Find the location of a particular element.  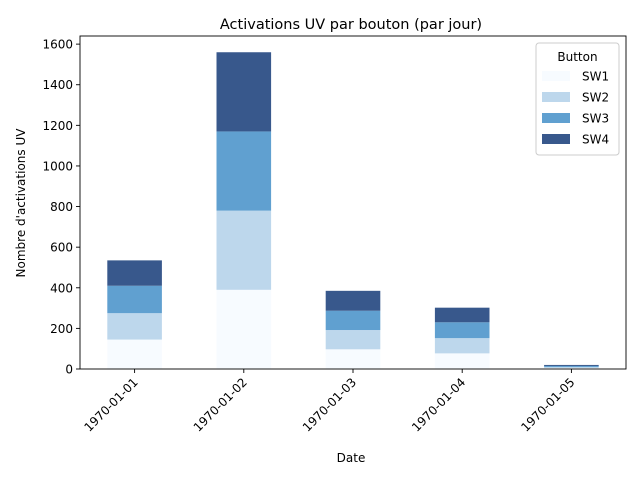

y-tick-label: 1400 is located at coordinates (57, 85).